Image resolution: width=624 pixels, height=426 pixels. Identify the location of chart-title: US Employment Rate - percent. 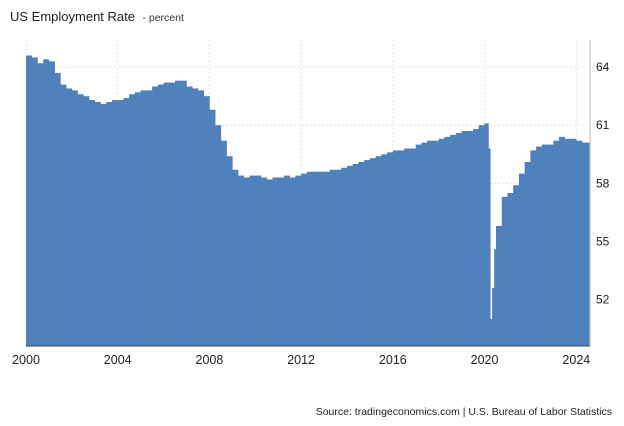
(97, 17).